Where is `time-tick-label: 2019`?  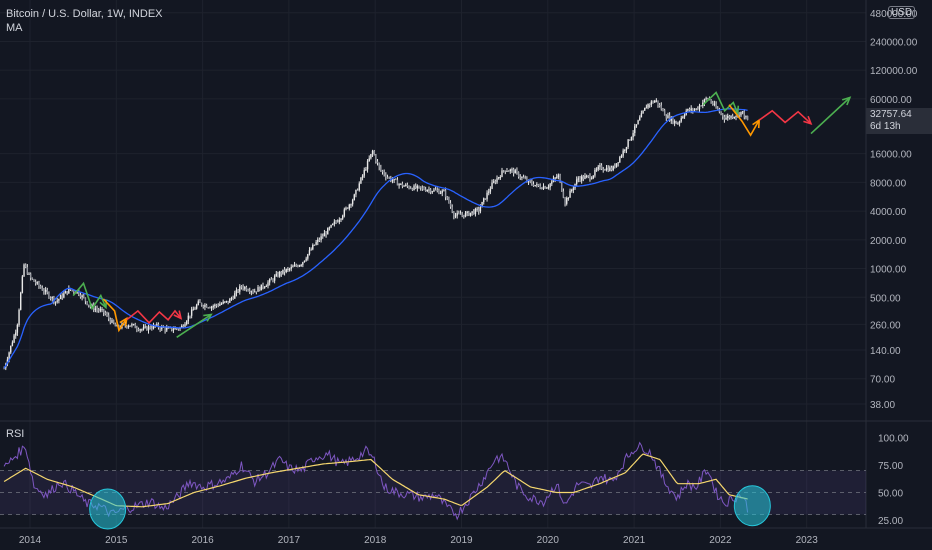
time-tick-label: 2019 is located at coordinates (461, 540).